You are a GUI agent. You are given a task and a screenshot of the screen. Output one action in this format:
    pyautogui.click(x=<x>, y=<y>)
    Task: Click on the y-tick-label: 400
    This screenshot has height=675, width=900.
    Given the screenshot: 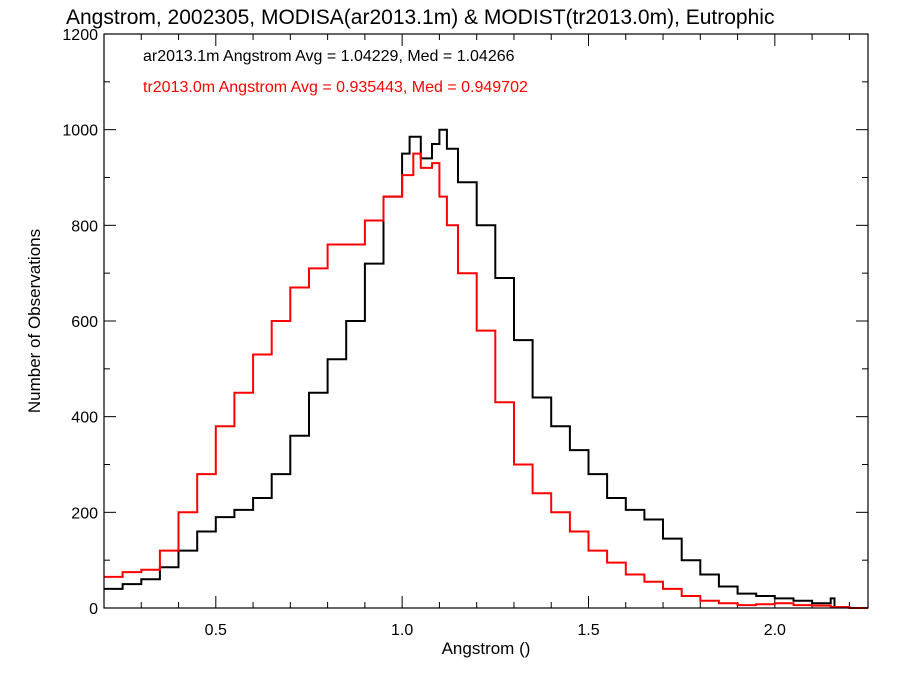 What is the action you would take?
    pyautogui.click(x=84, y=418)
    